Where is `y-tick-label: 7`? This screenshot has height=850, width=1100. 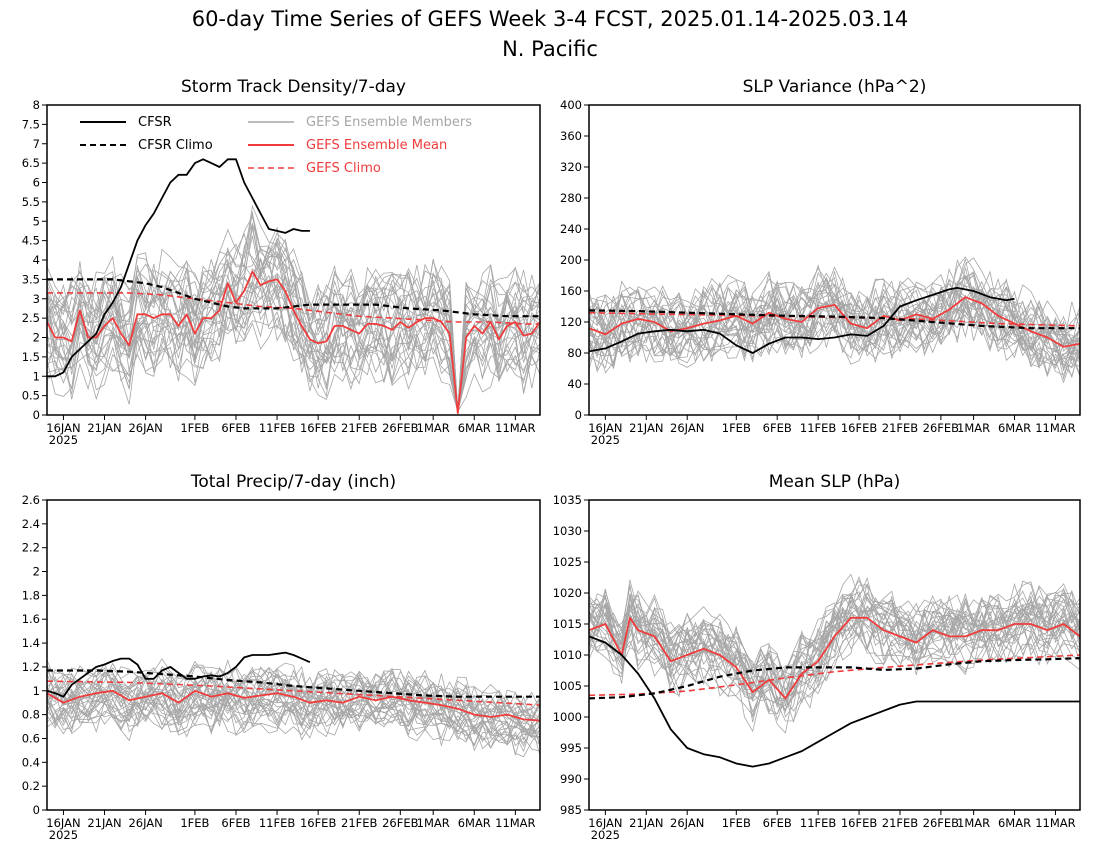
y-tick-label: 7 is located at coordinates (36, 144).